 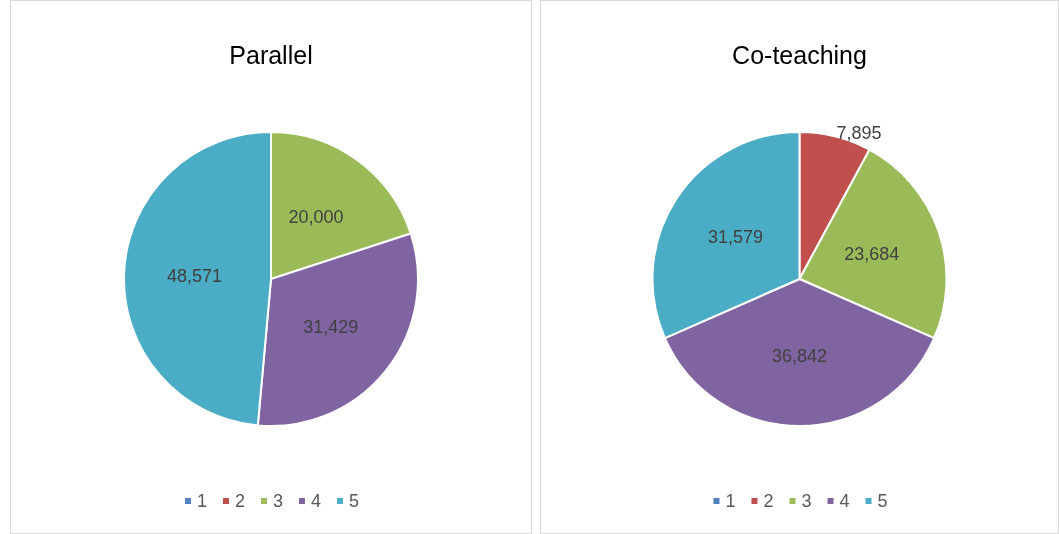 What do you see at coordinates (799, 355) in the screenshot?
I see `data-label: 36,842` at bounding box center [799, 355].